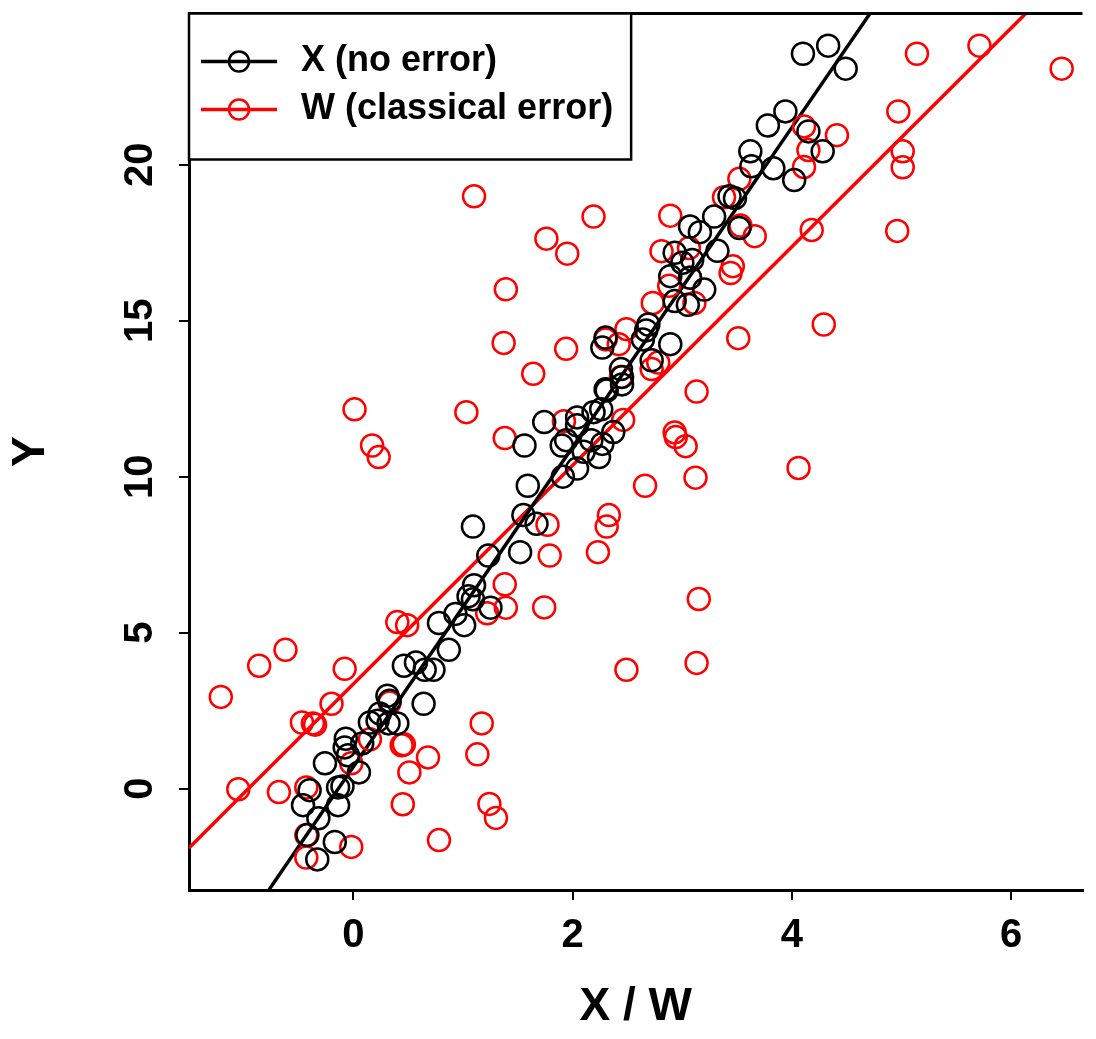  Describe the element at coordinates (138, 632) in the screenshot. I see `y-tick-label: 5` at that location.